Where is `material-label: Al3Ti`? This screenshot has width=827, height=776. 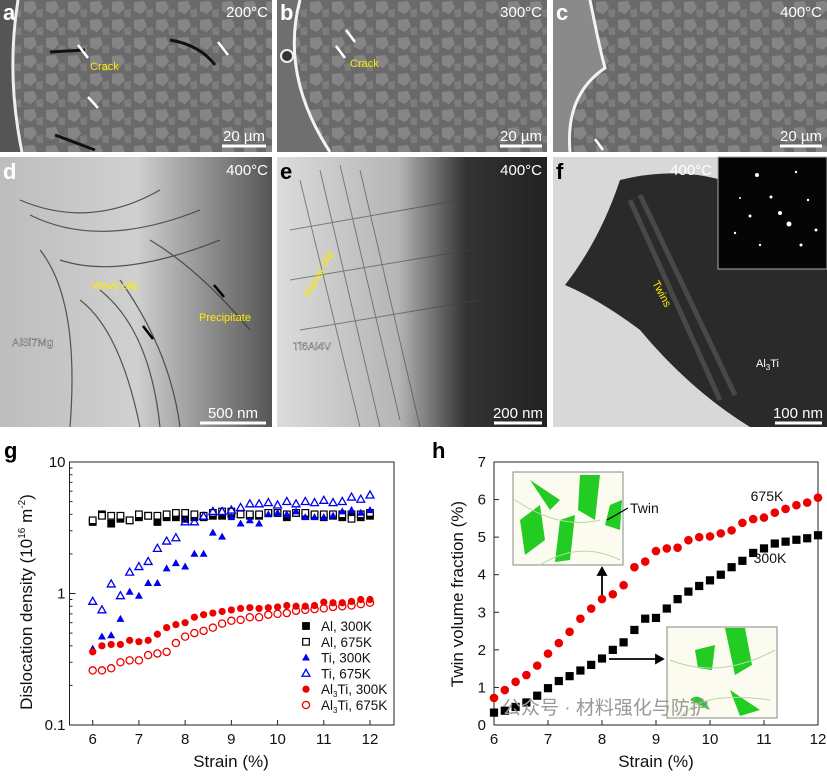
material-label: Al3Ti is located at coordinates (767, 365).